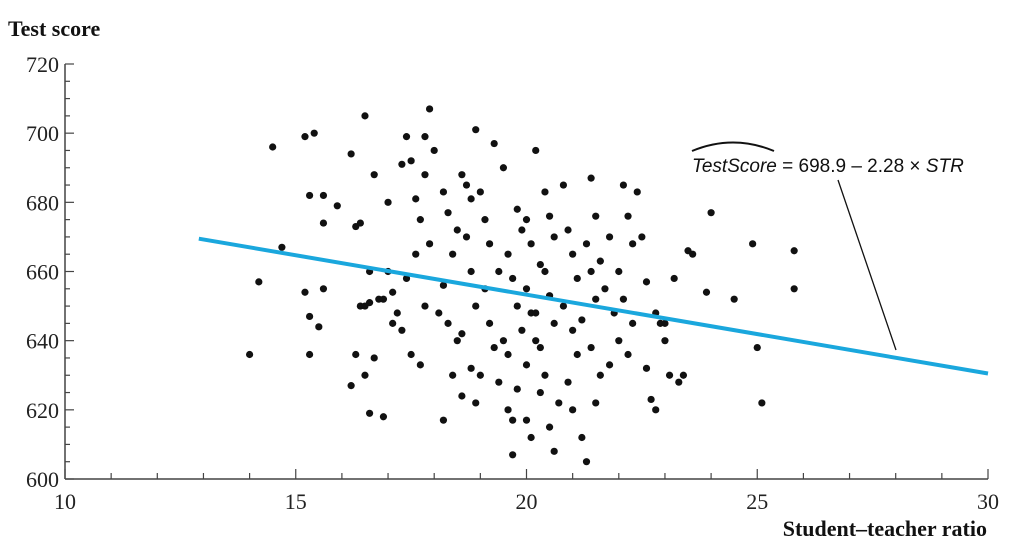 The width and height of the screenshot is (1027, 552). I want to click on x-tick-label: 25, so click(757, 501).